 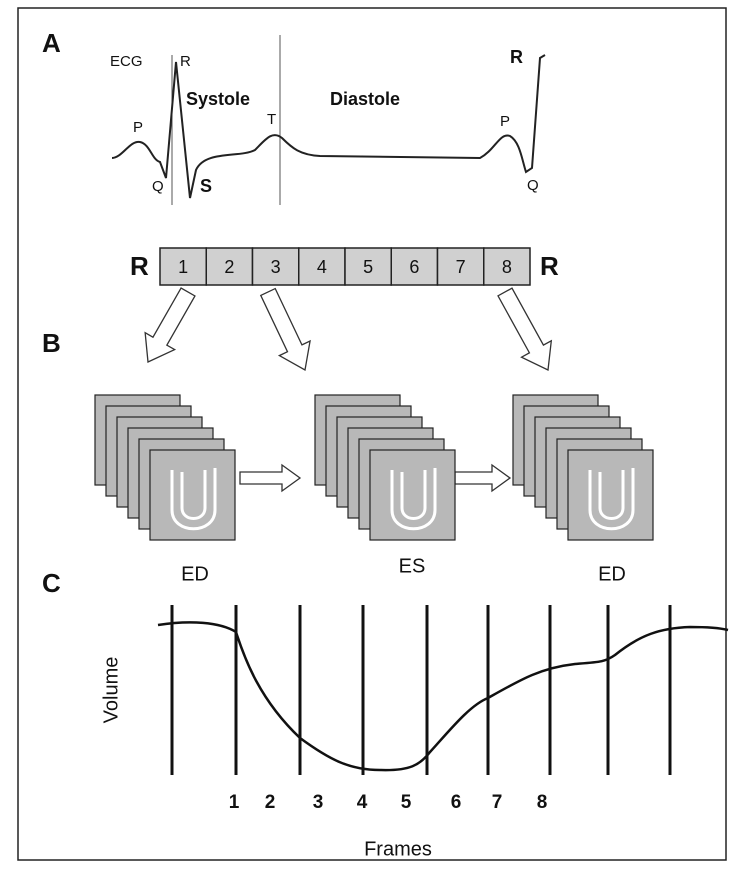 I want to click on x-axis-label: Frames, so click(x=398, y=849).